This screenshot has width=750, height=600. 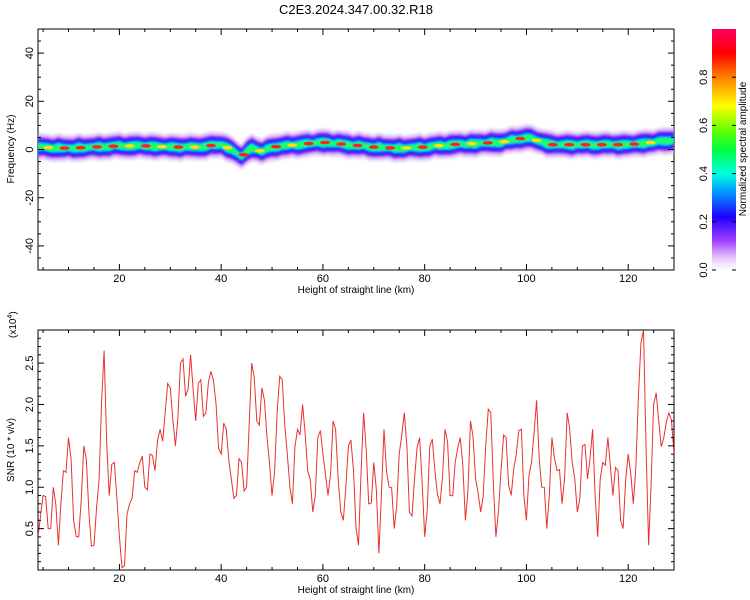 What do you see at coordinates (704, 269) in the screenshot?
I see `colorbar-tick-label: 0.0` at bounding box center [704, 269].